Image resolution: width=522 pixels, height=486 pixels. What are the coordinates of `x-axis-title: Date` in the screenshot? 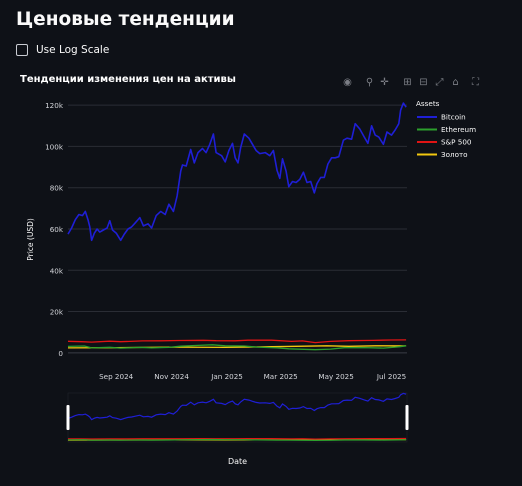 It's located at (237, 461).